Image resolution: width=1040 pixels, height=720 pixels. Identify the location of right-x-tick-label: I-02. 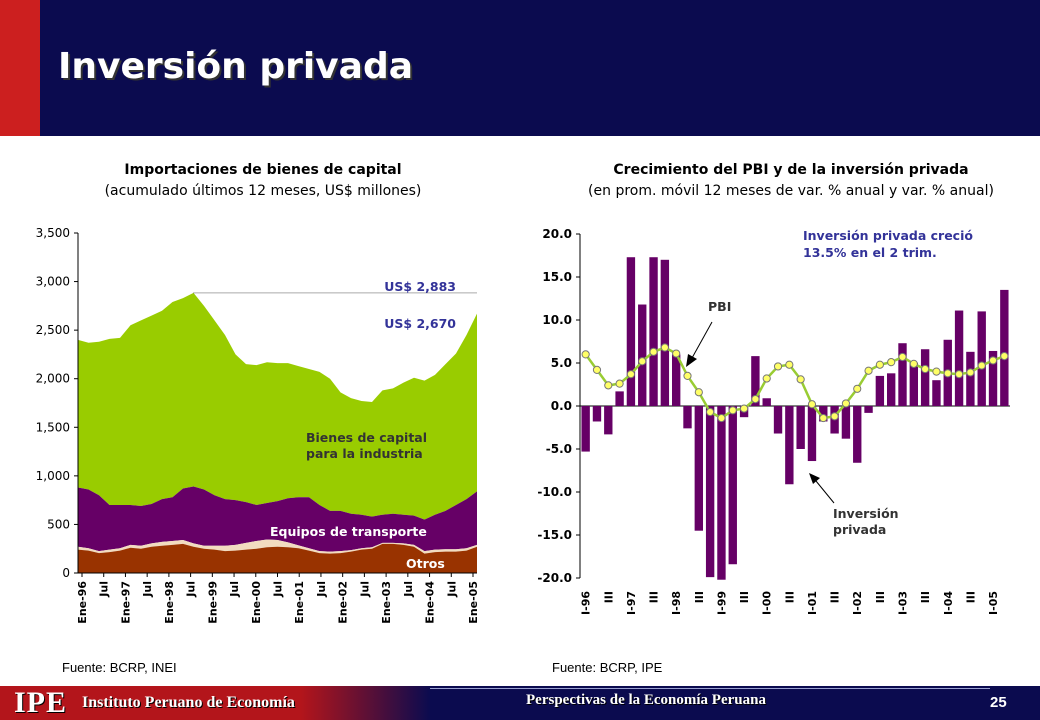
(857, 603).